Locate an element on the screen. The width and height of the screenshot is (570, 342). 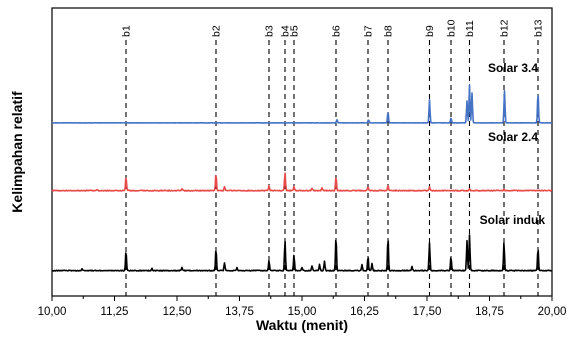
x-tick-label: 18,75 is located at coordinates (489, 312).